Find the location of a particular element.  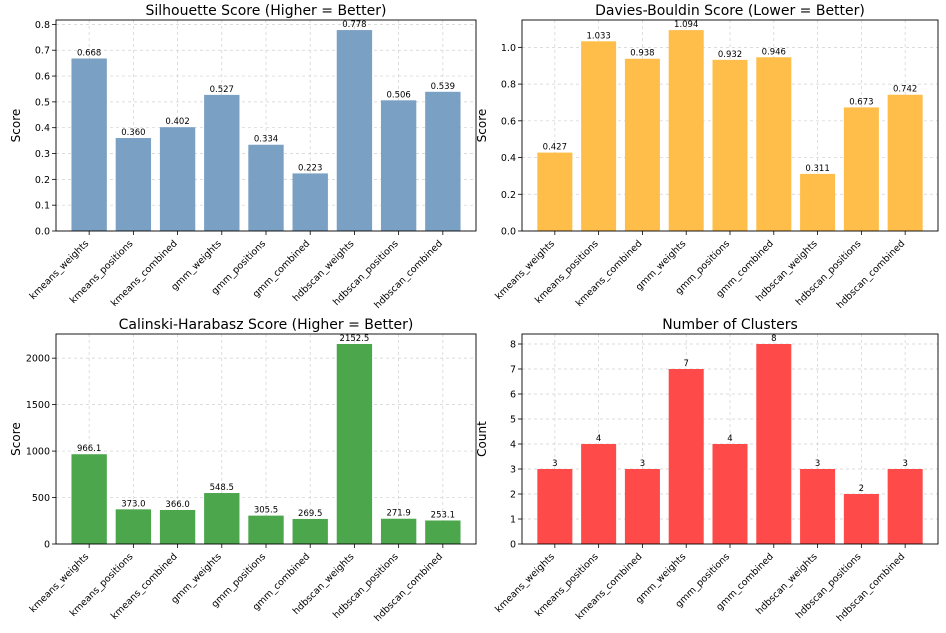

y-tick-label: 0.3 is located at coordinates (42, 154).